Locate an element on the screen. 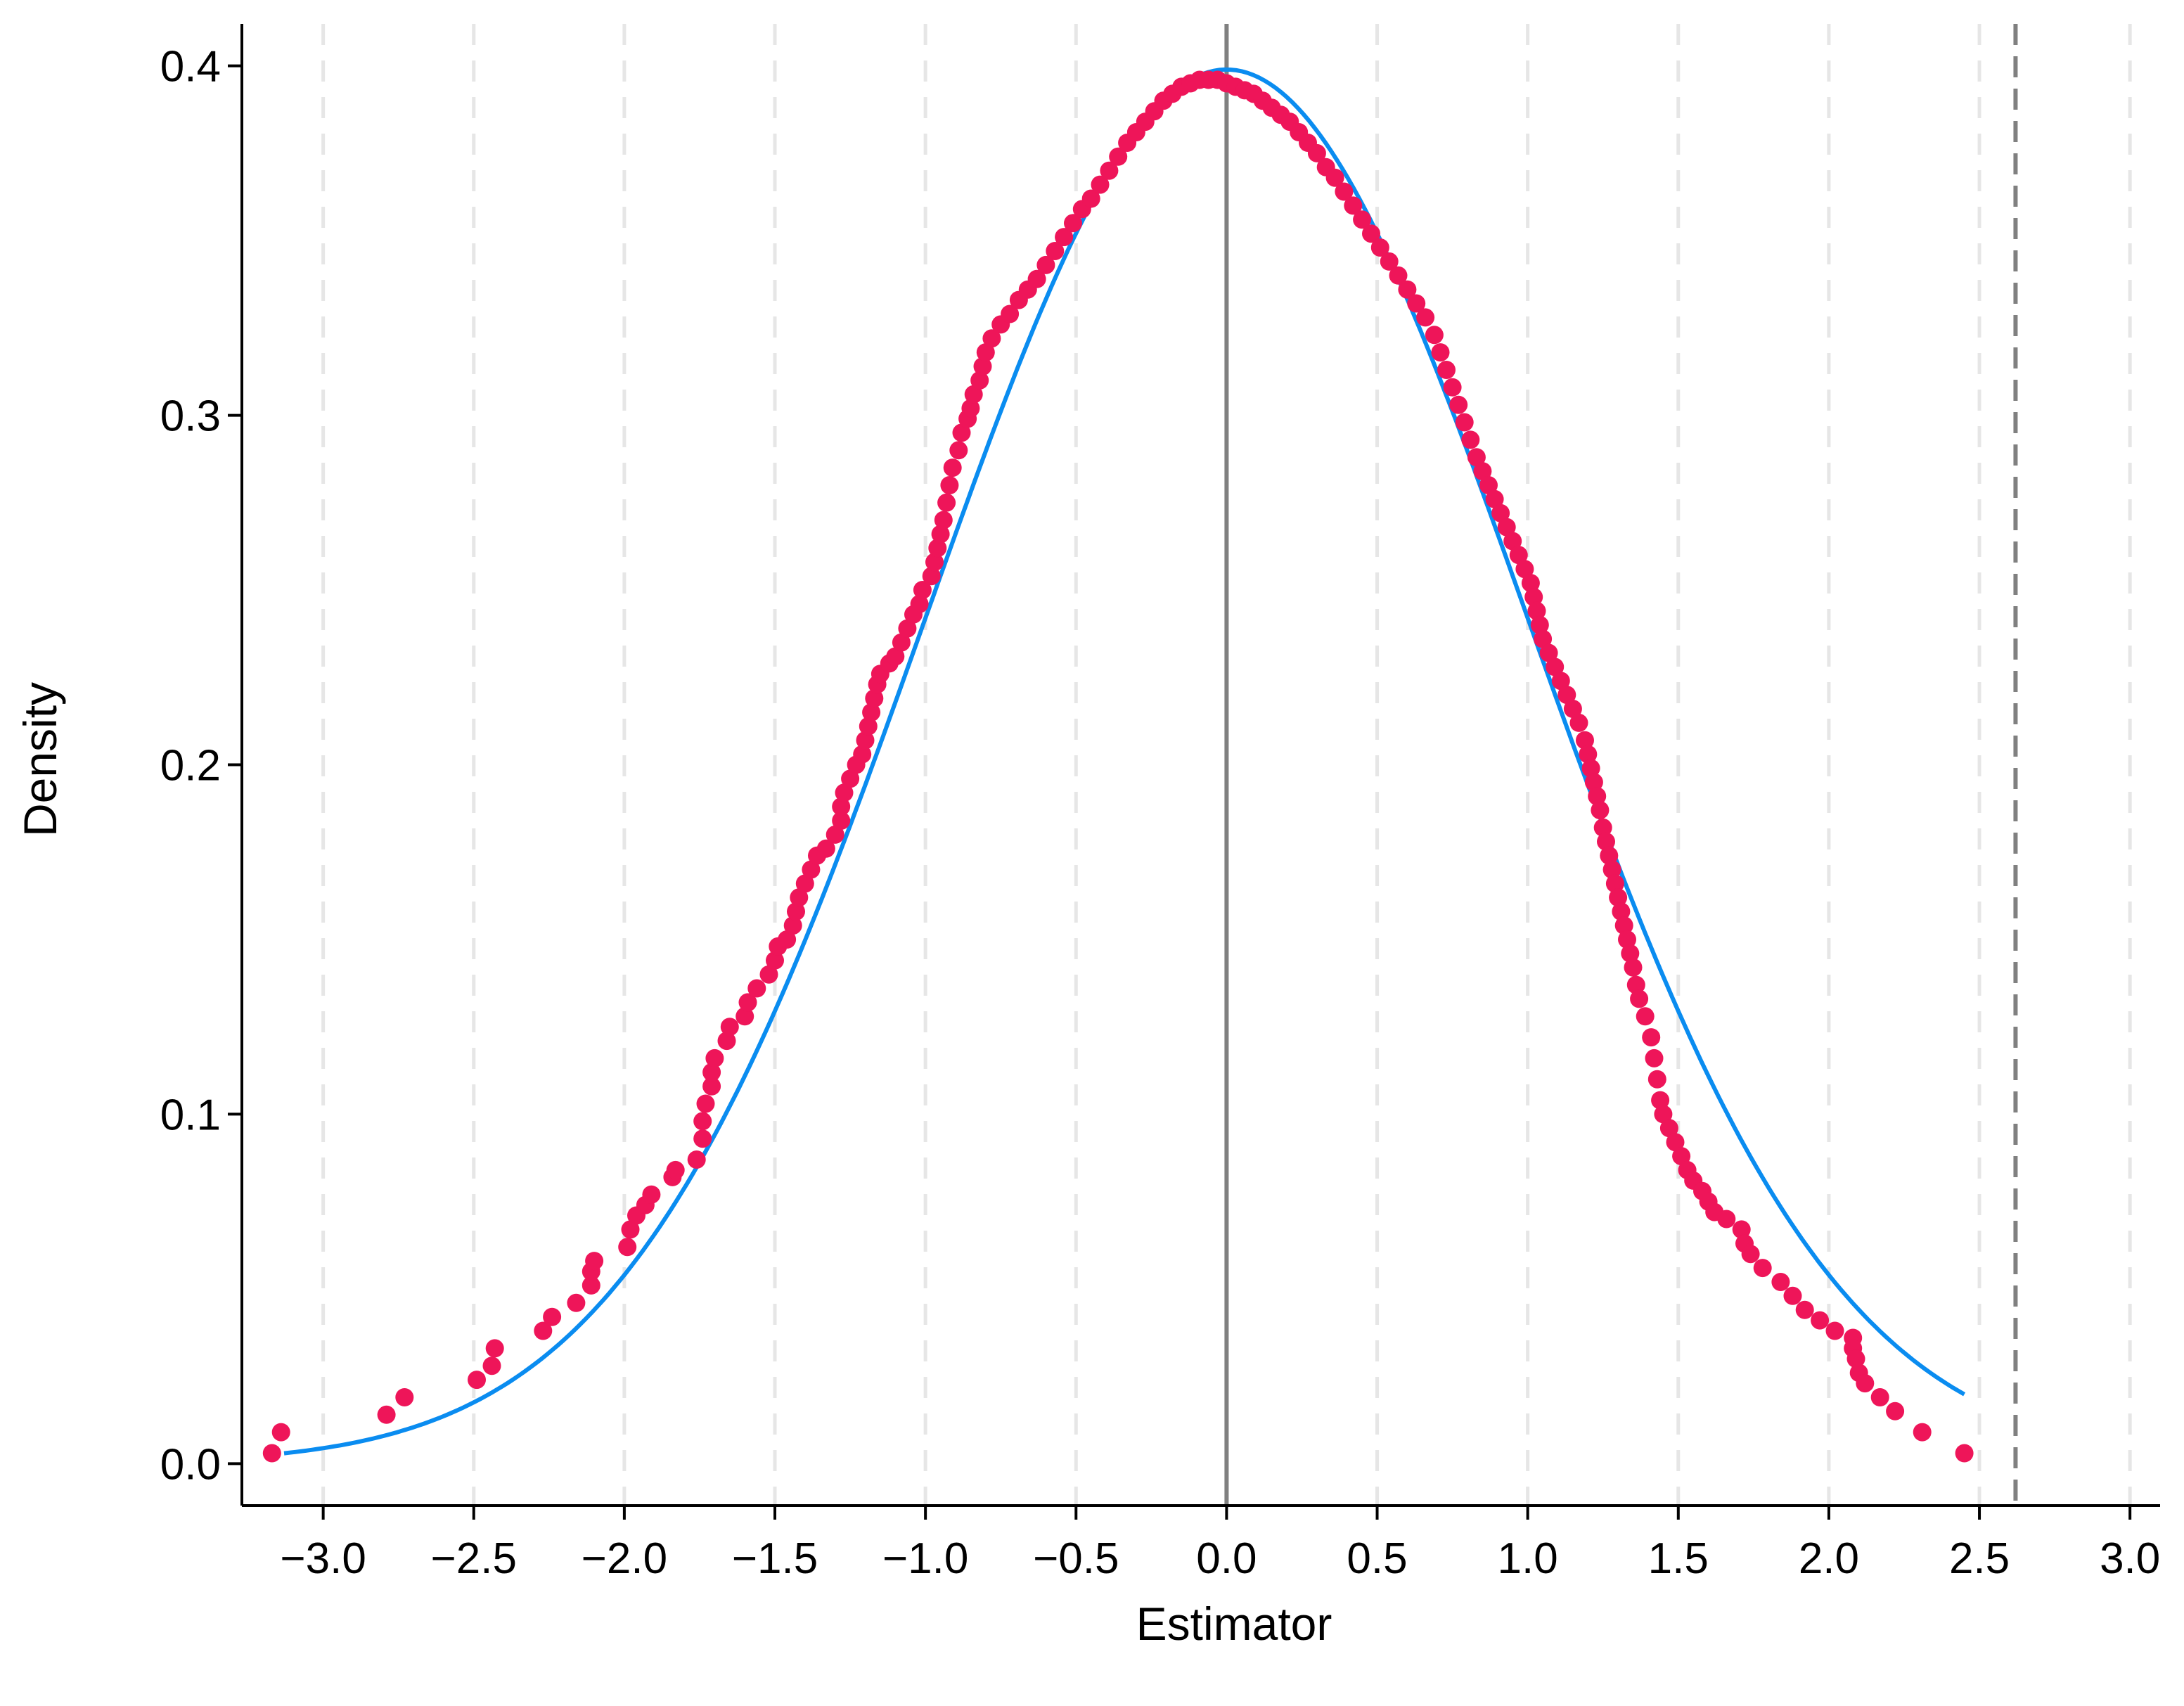 The height and width of the screenshot is (1706, 2184). x-tick-label: −1.5 is located at coordinates (775, 1558).